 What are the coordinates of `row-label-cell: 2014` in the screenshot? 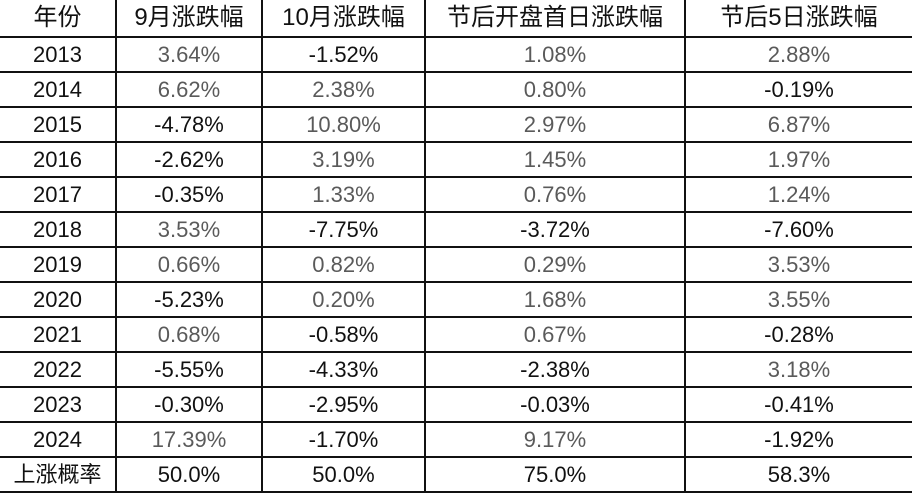 It's located at (58, 89).